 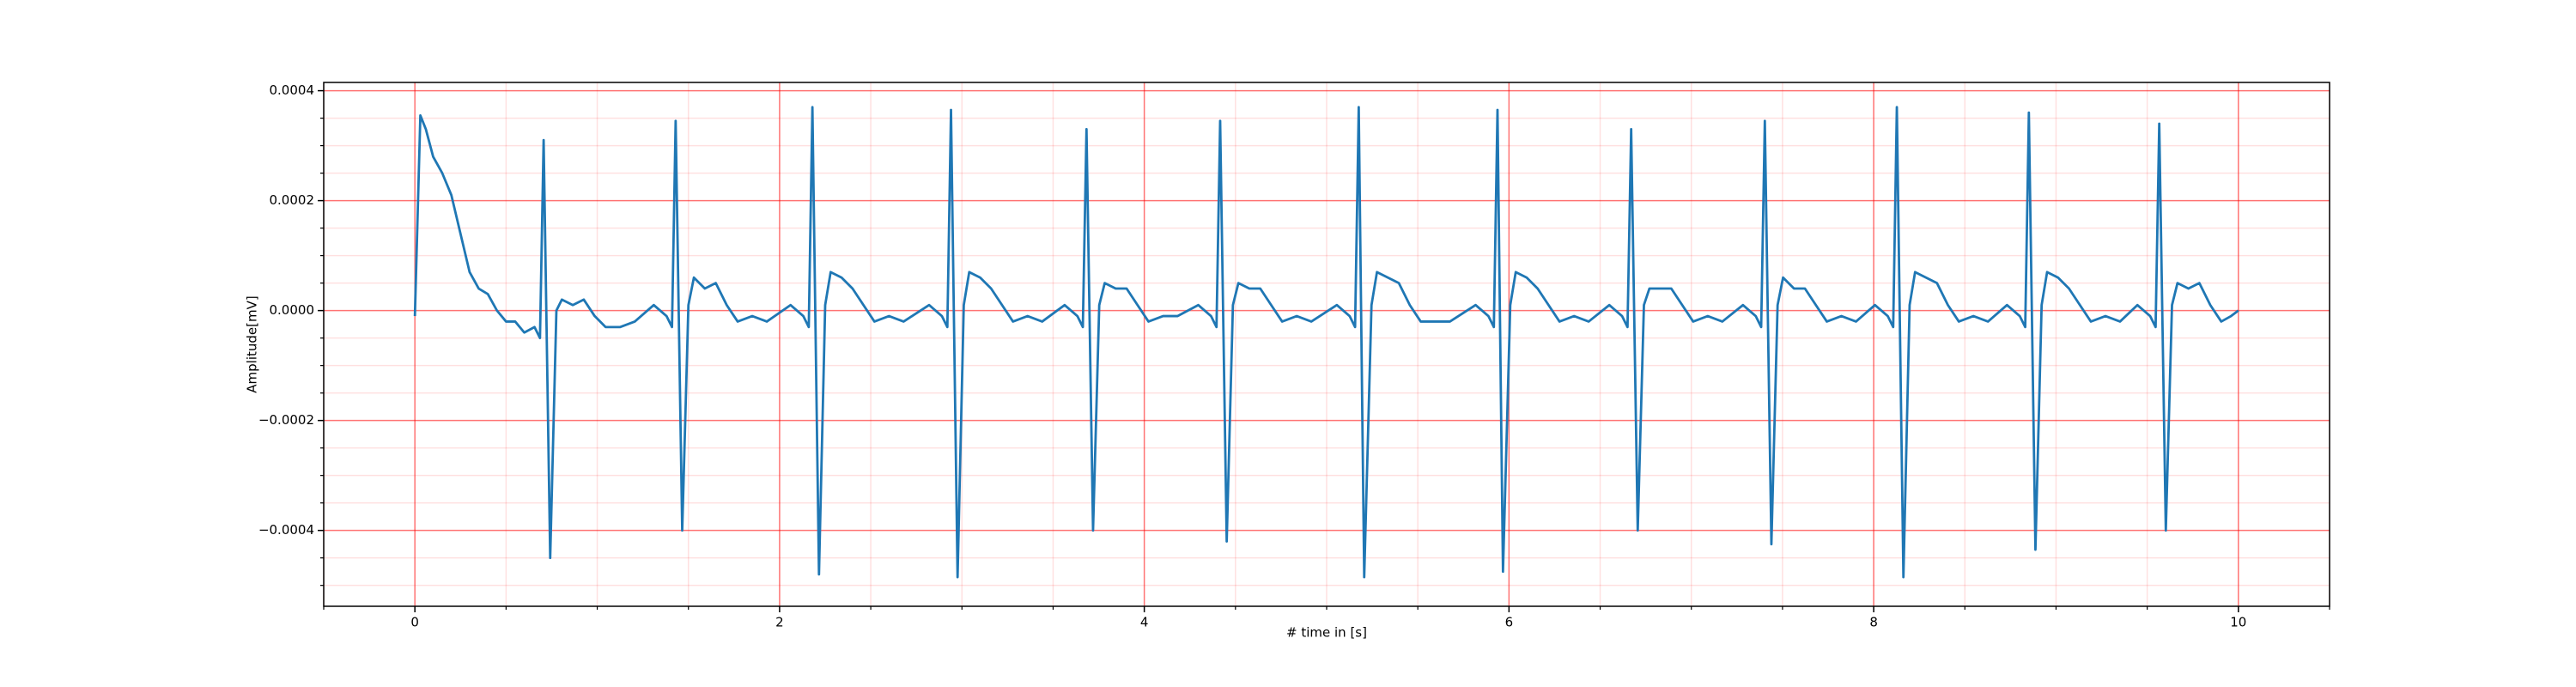 What do you see at coordinates (252, 343) in the screenshot?
I see `y-axis-label: Amplitude[mV]` at bounding box center [252, 343].